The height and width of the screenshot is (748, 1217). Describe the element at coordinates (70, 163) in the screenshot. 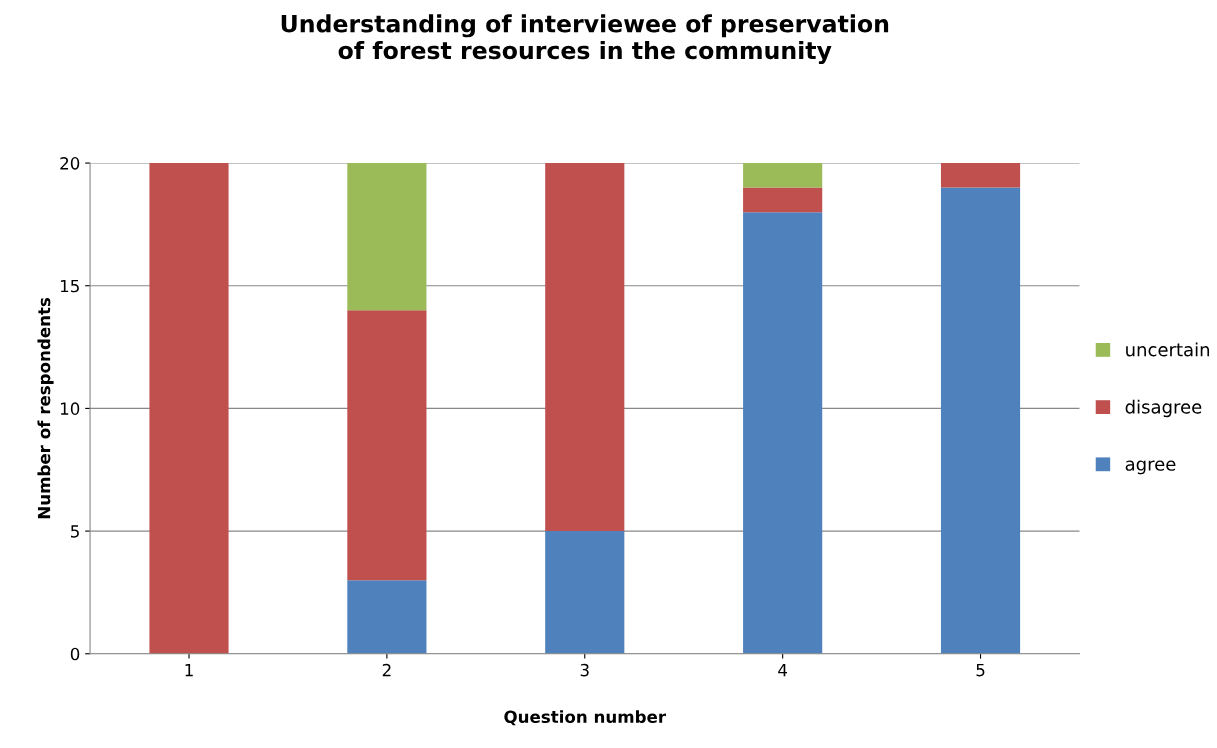

I see `y-tick-label: 20` at that location.